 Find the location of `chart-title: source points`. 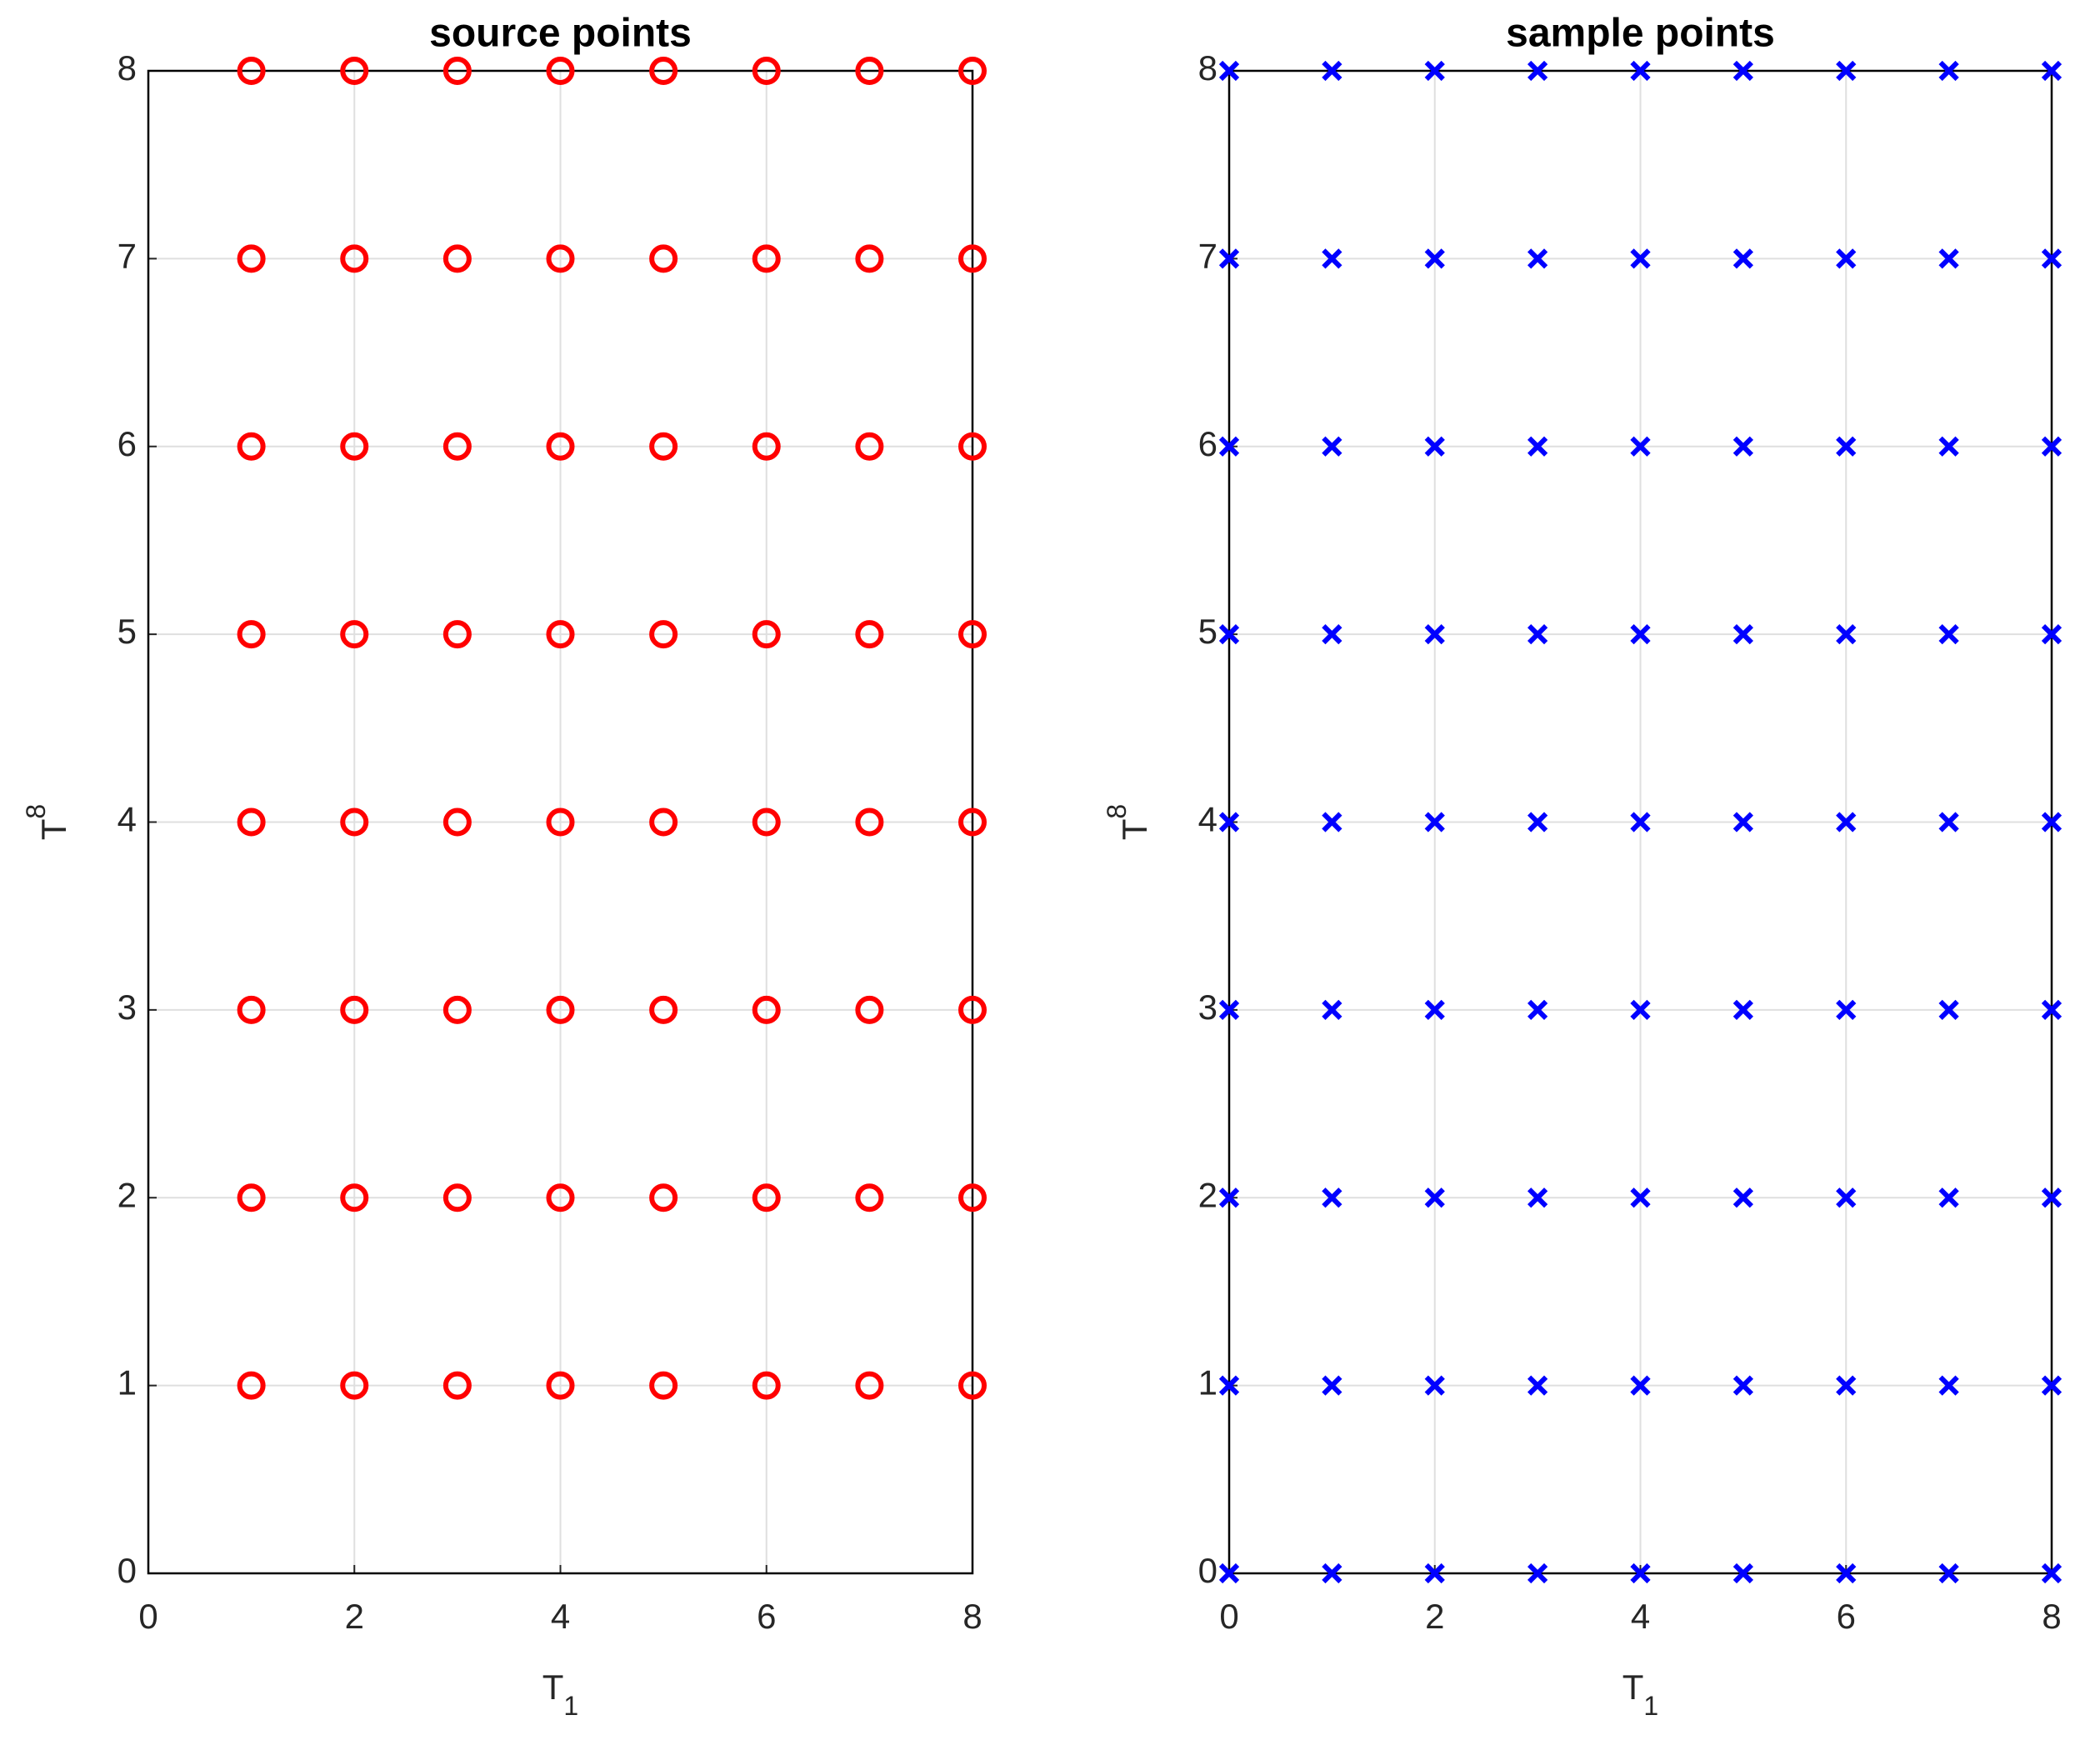

chart-title: source points is located at coordinates (560, 34).